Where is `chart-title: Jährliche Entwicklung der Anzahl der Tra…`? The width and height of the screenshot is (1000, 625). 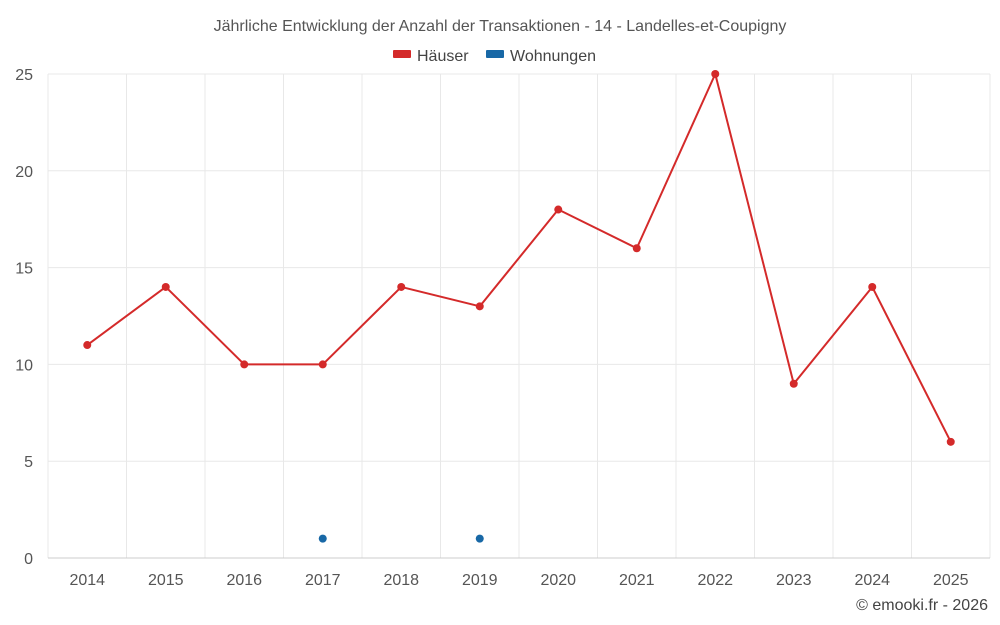
chart-title: Jährliche Entwicklung der Anzahl der Tra… is located at coordinates (500, 26).